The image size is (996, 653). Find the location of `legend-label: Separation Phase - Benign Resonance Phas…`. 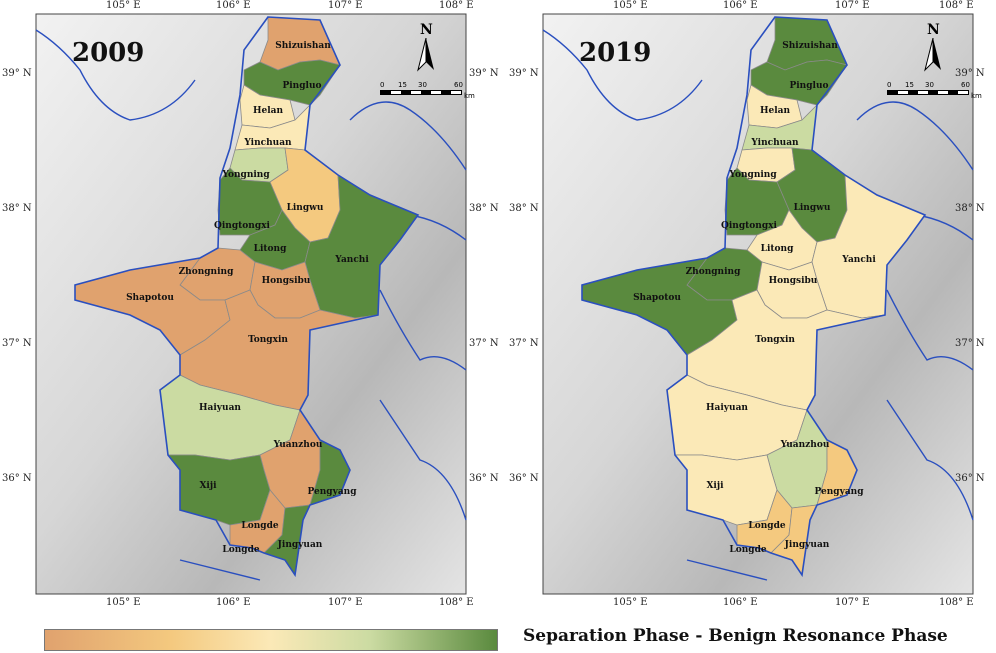

legend-label: Separation Phase - Benign Resonance Phas… is located at coordinates (735, 636).